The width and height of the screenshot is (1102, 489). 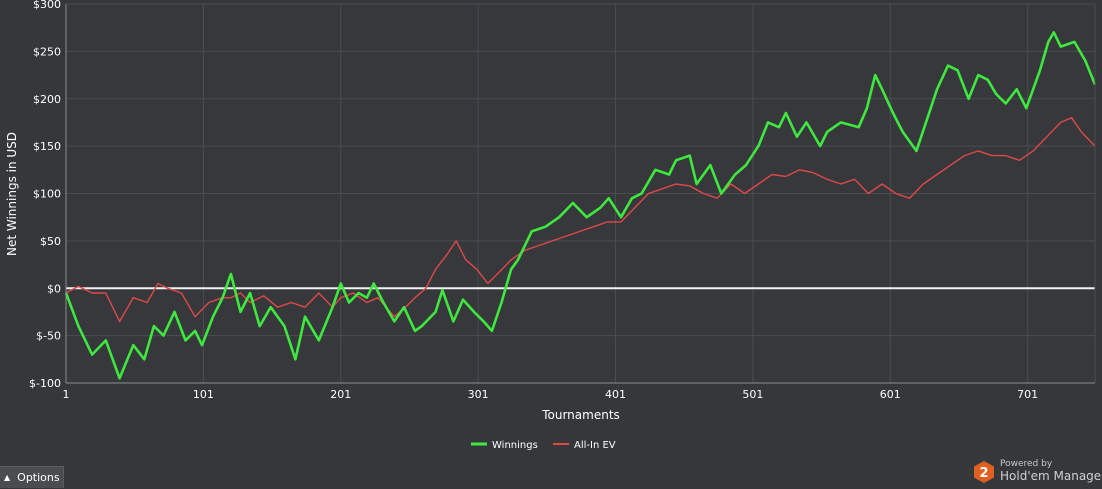 I want to click on y-axis-ticks: $-100 $-50 $0 $50 $100 $150 $200 $250 $300, so click(x=45, y=195).